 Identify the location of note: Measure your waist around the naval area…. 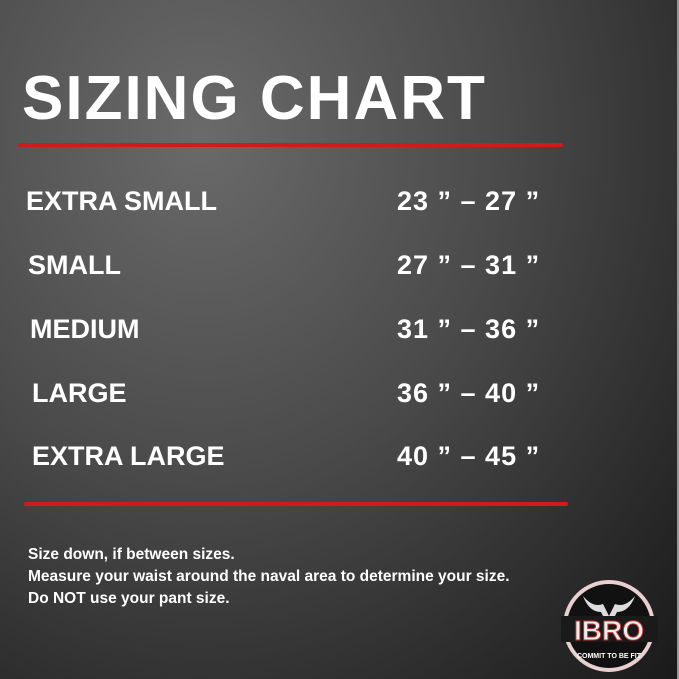
(269, 576).